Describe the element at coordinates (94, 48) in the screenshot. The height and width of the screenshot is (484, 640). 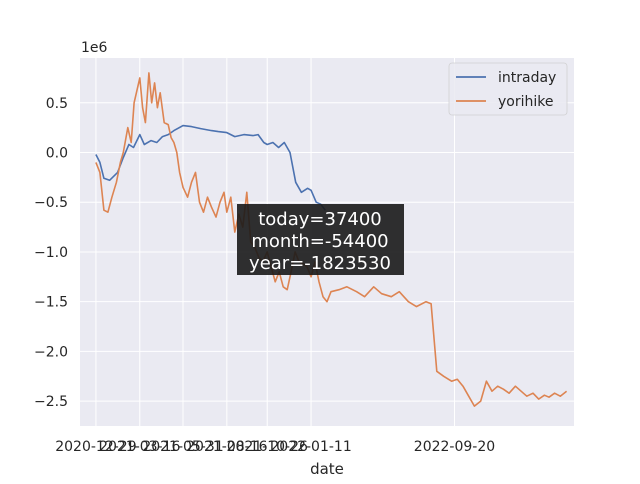
I see `y-offset-label: 1e6` at that location.